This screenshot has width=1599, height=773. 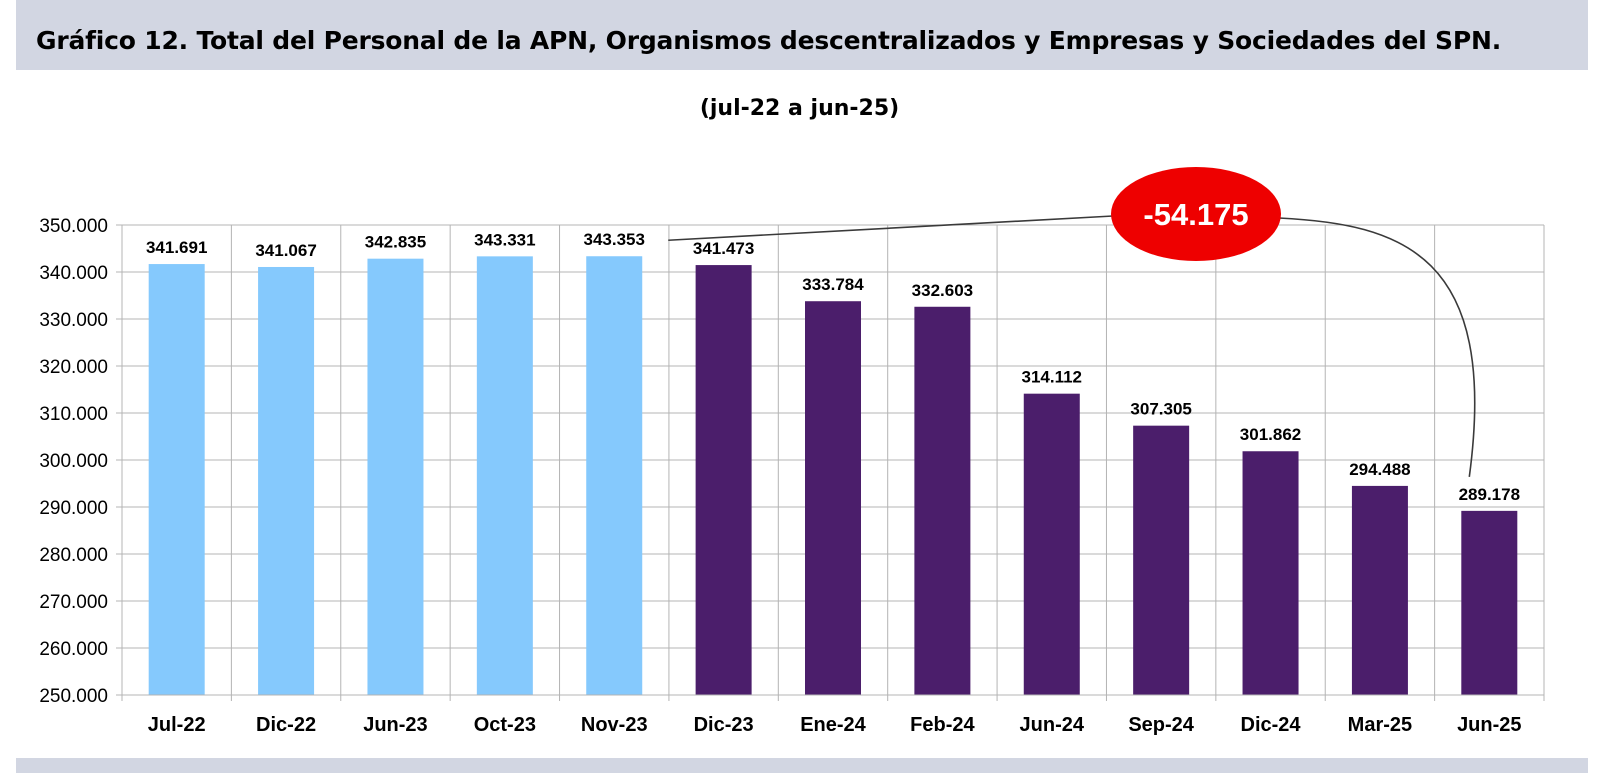 What do you see at coordinates (395, 242) in the screenshot?
I see `value-label: 342.835` at bounding box center [395, 242].